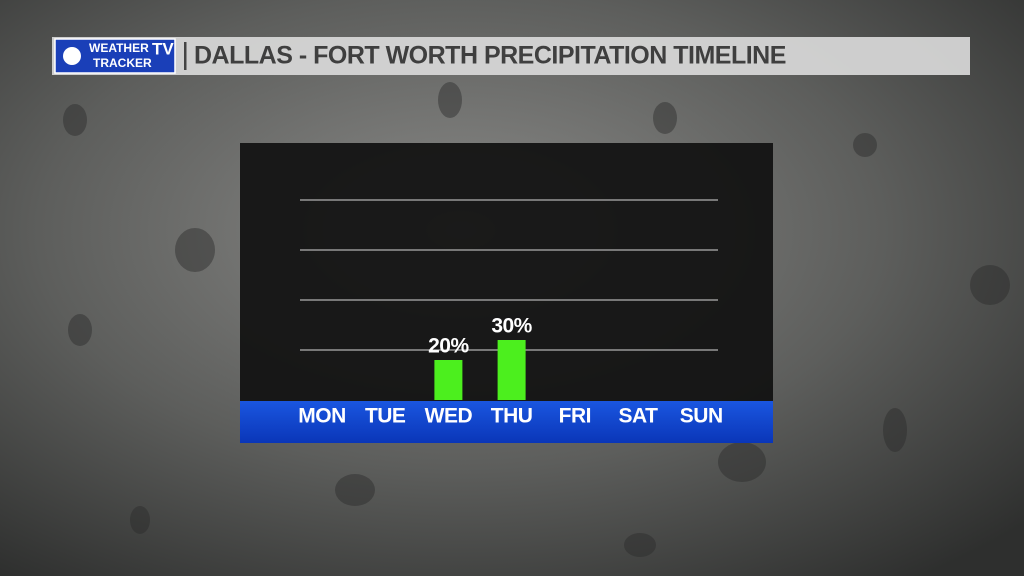  Describe the element at coordinates (185, 56) in the screenshot. I see `divider` at that location.